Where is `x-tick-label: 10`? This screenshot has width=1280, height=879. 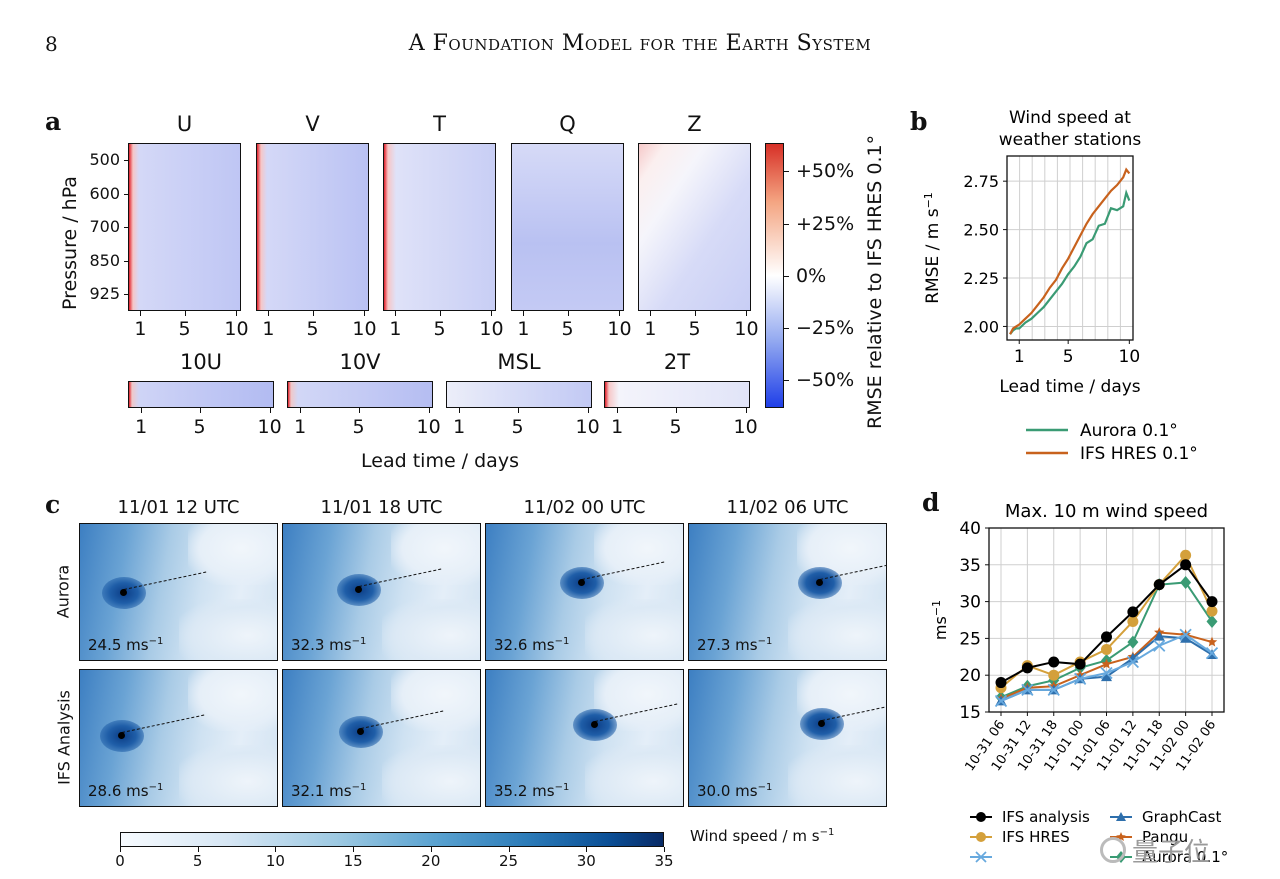
x-tick-label: 10 is located at coordinates (1130, 357).